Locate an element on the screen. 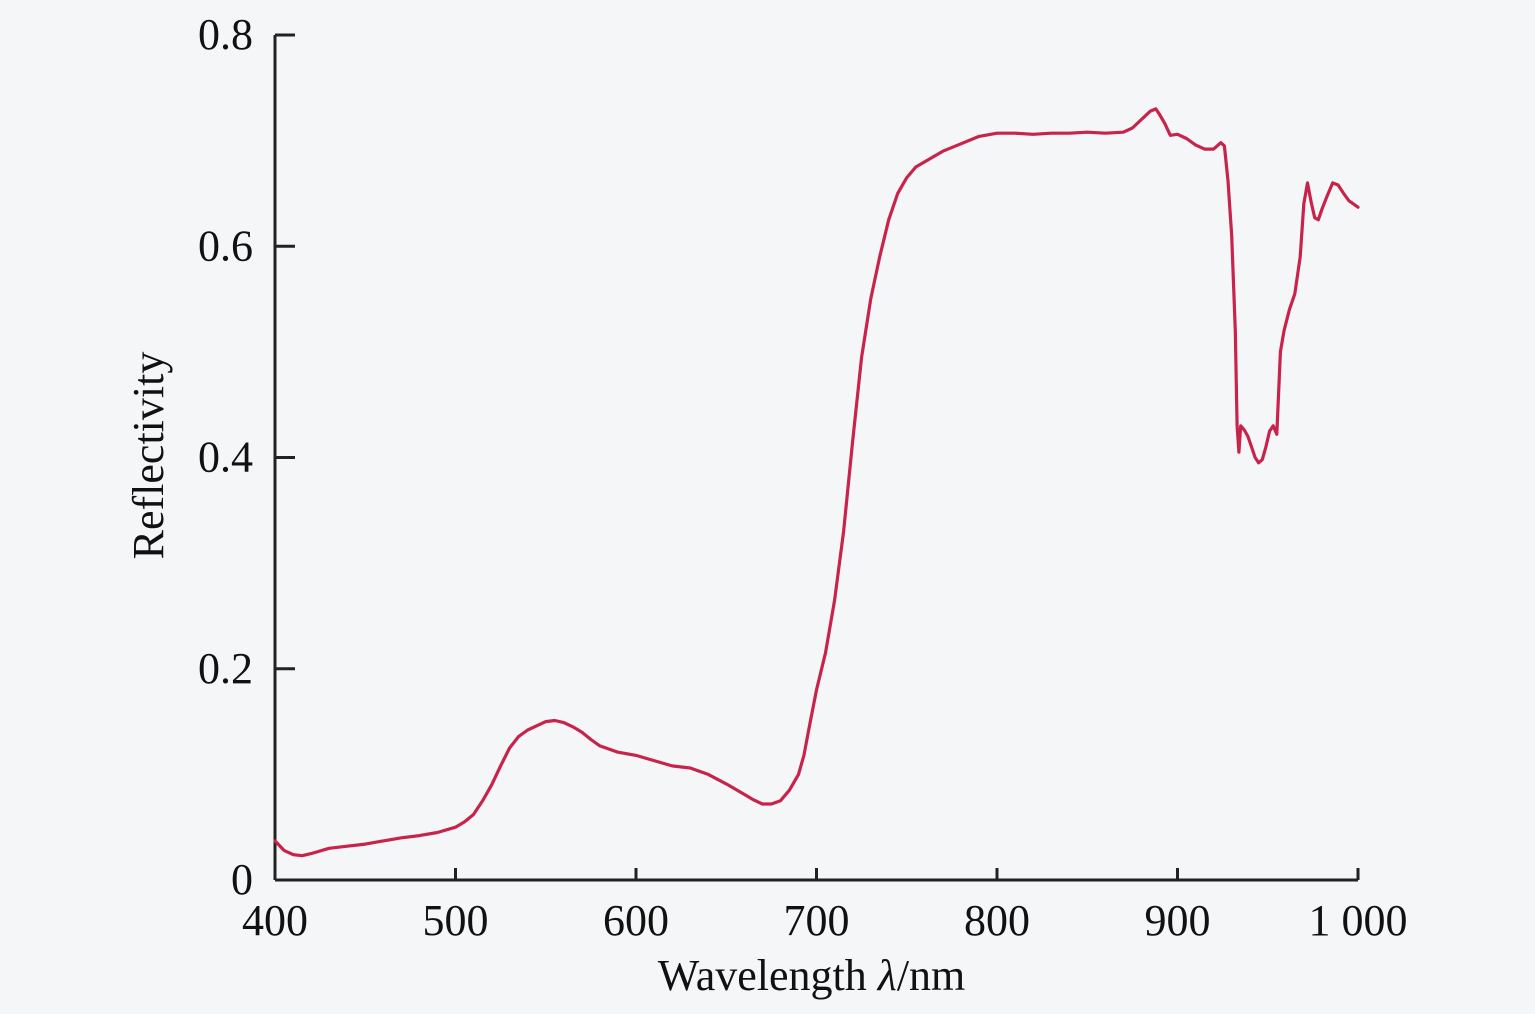  y-tick-label: 0.6 is located at coordinates (225, 245).